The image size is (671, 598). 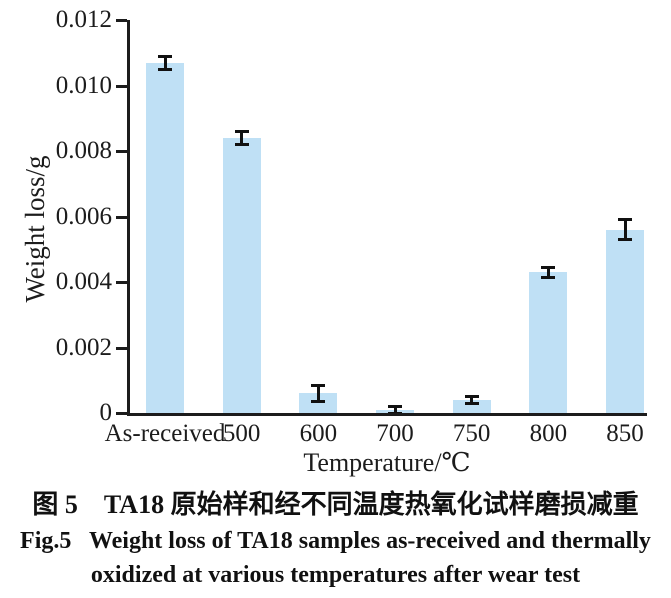 I want to click on y-tick-label: 0.006, so click(x=83, y=216).